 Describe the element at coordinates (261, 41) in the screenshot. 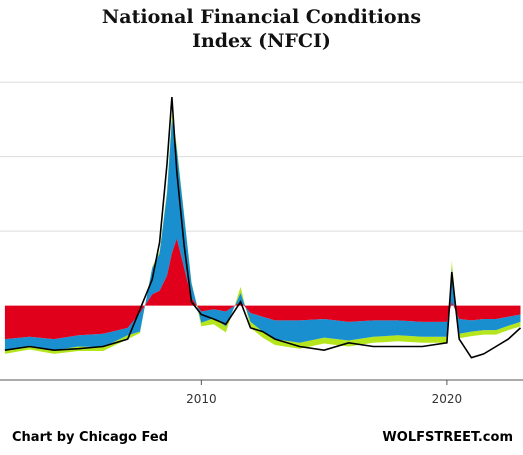

I see `chart-title-line-2: Index (NFCI)` at that location.